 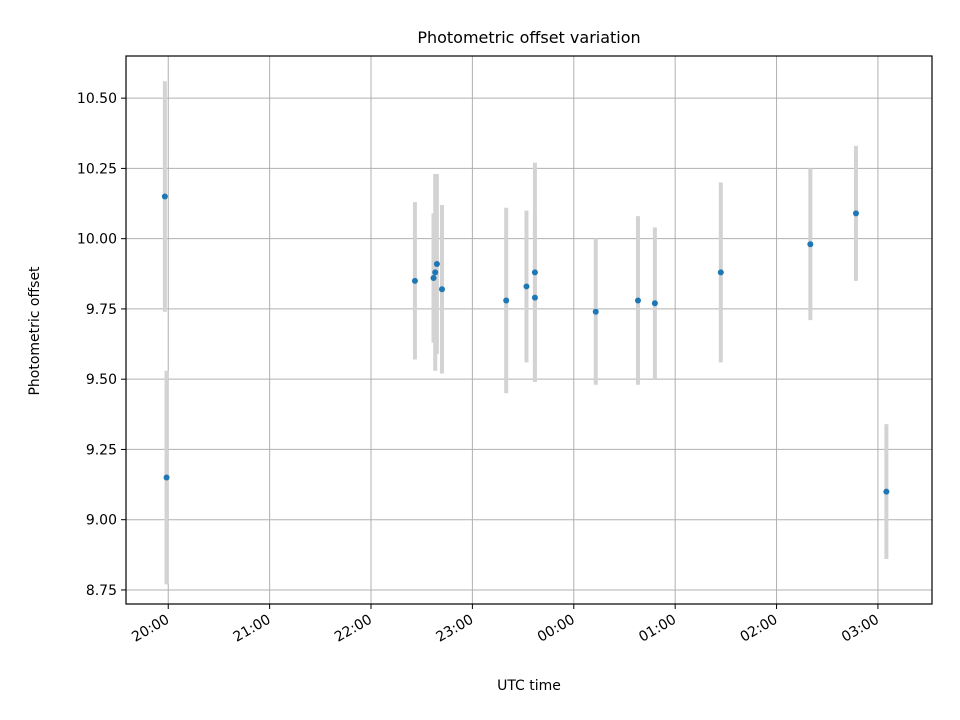 I want to click on y-axis-label: Photometric offset, so click(x=35, y=331).